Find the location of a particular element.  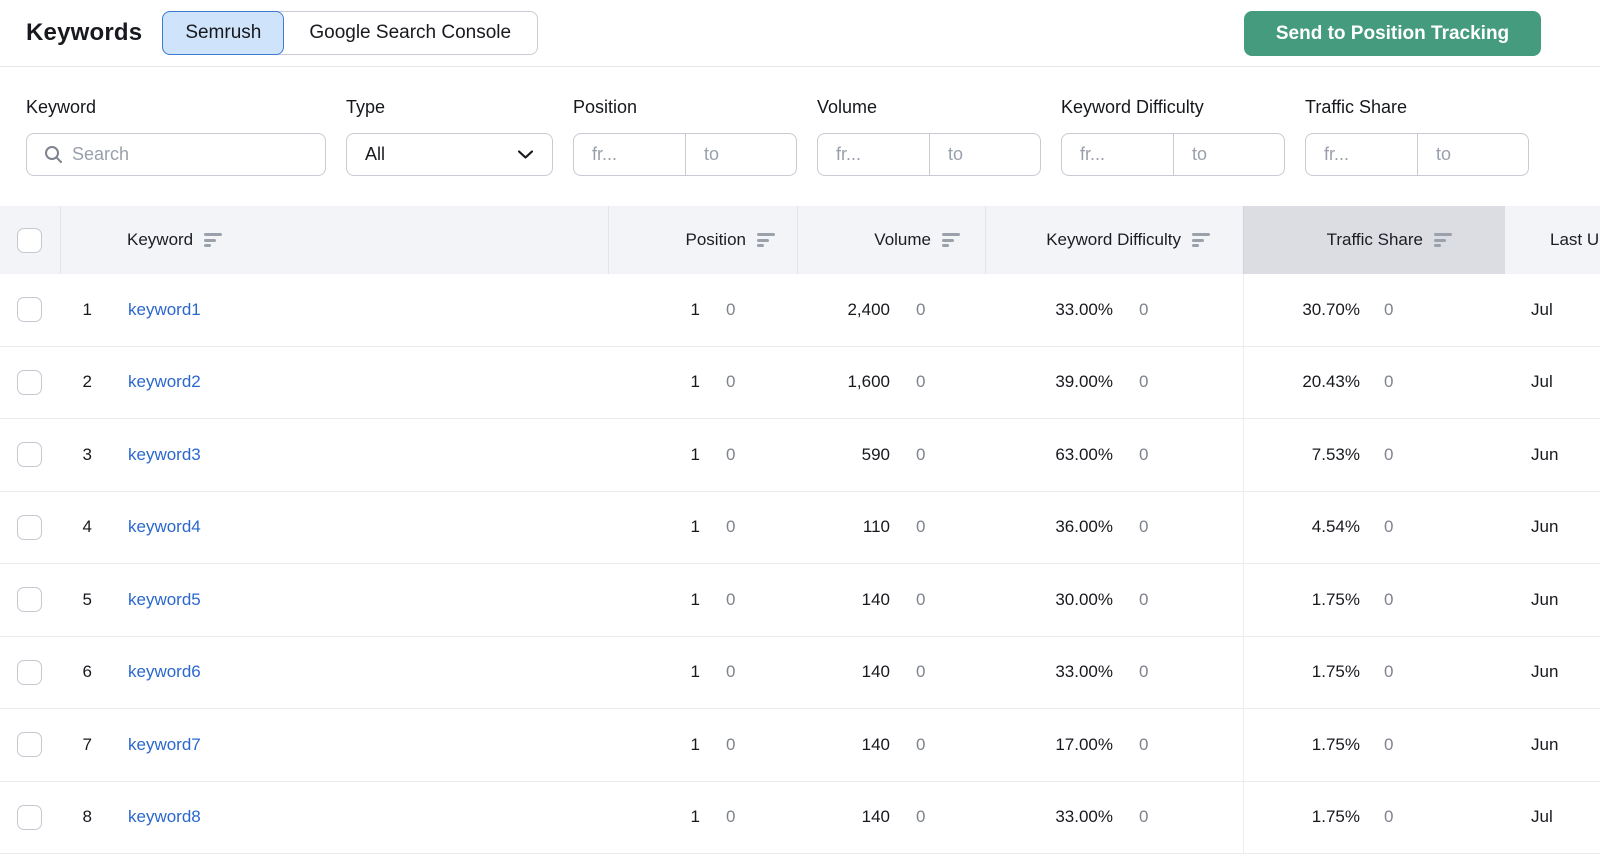

row-number: 6 is located at coordinates (87, 672).